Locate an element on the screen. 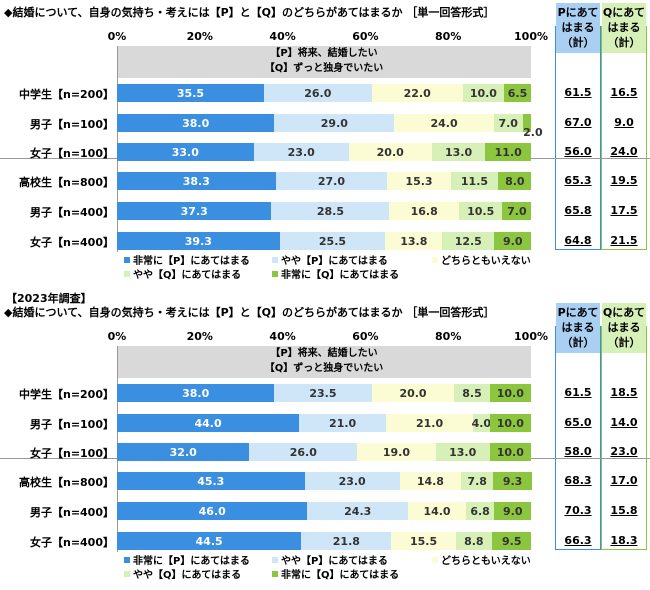 Image resolution: width=650 pixels, height=590 pixels. bar-value-label: 13.8 is located at coordinates (414, 241).